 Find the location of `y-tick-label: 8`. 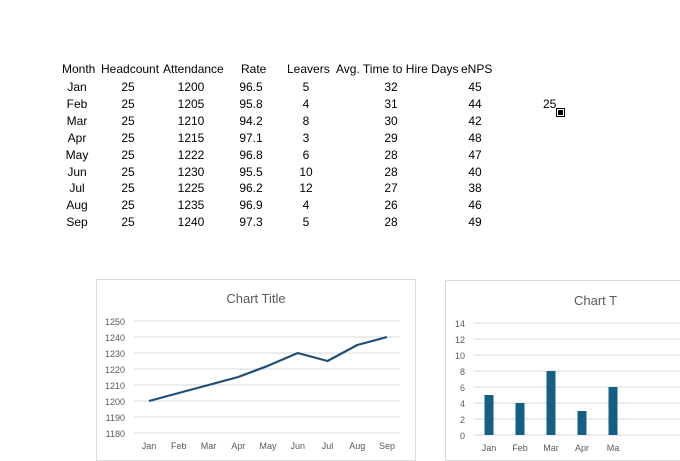

y-tick-label: 8 is located at coordinates (462, 372).